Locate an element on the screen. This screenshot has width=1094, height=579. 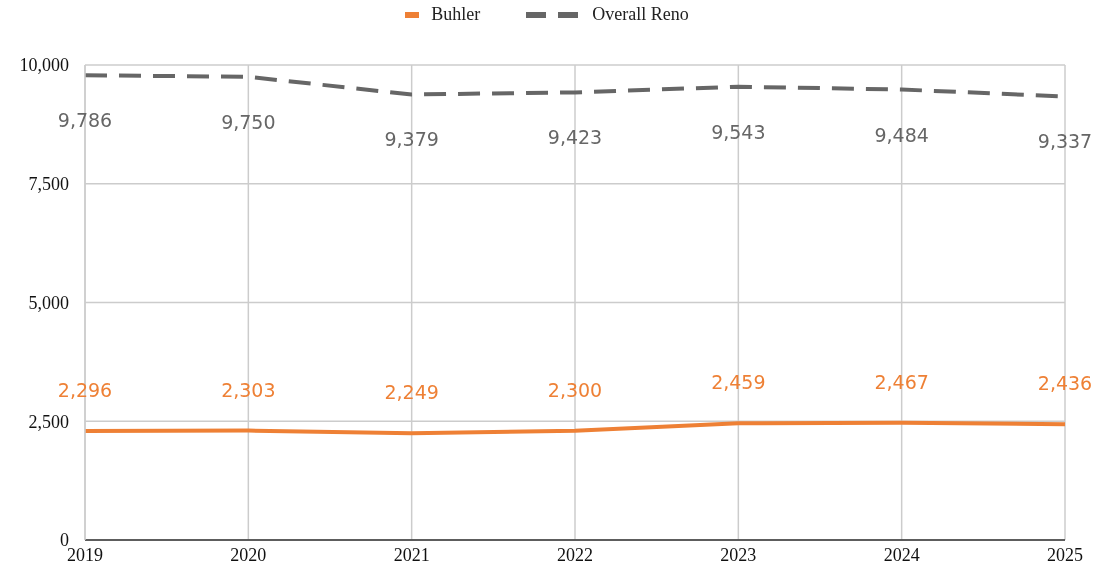
y-tick-label: 5,000 is located at coordinates (48, 302).